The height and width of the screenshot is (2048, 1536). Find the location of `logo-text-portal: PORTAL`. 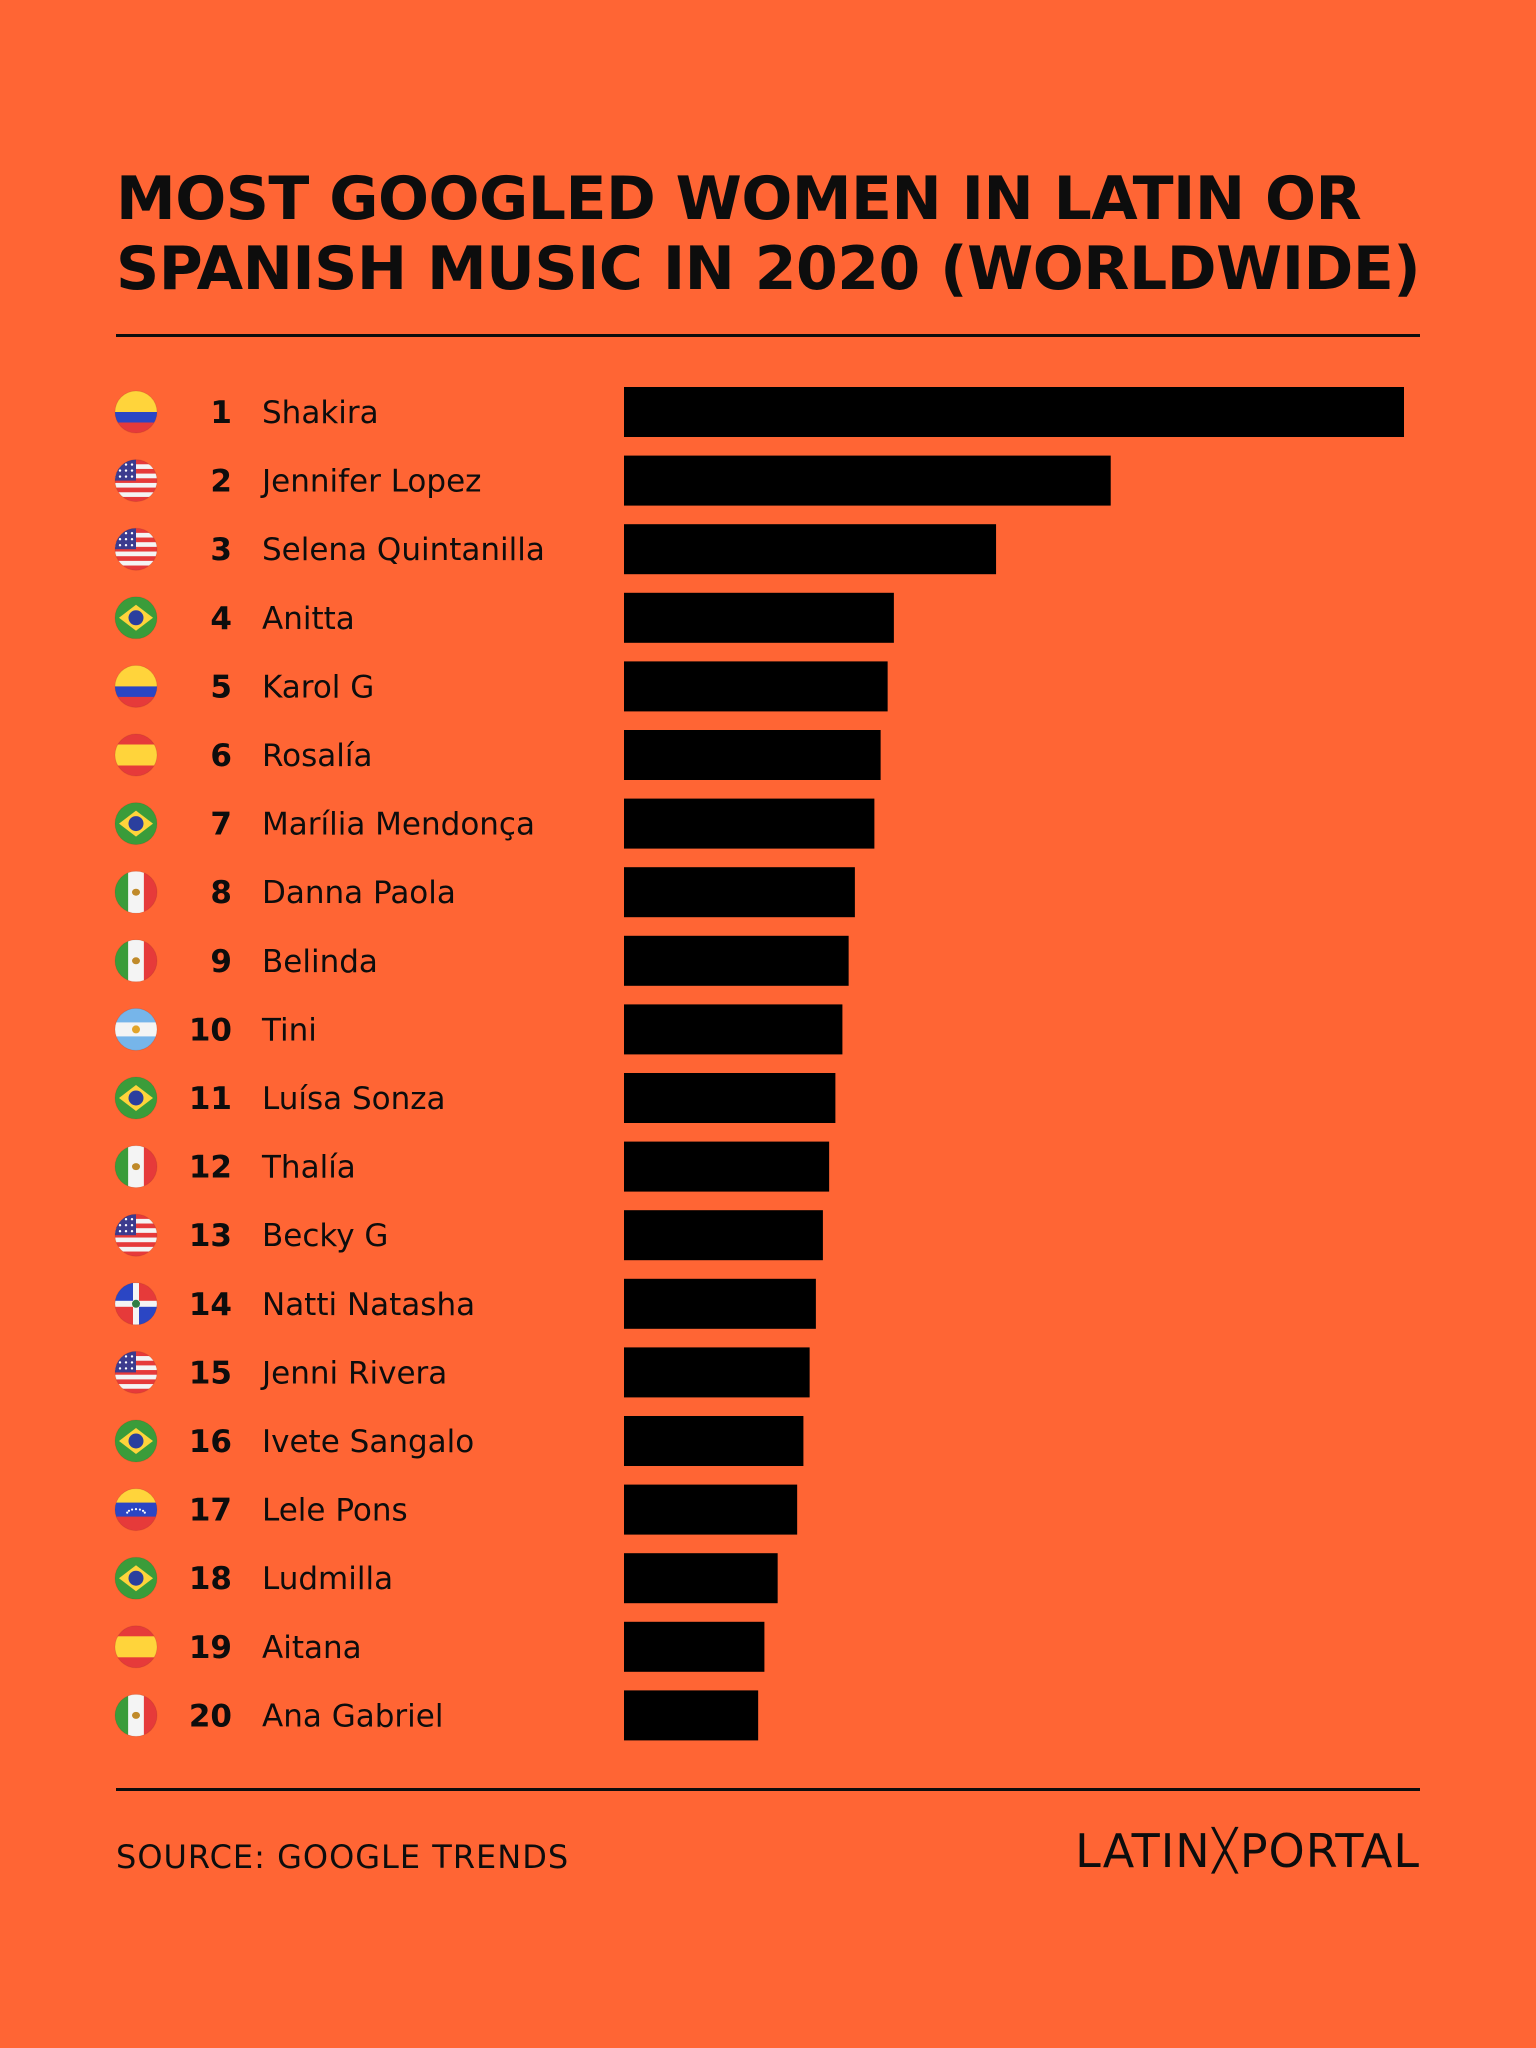

logo-text-portal: PORTAL is located at coordinates (1329, 1851).